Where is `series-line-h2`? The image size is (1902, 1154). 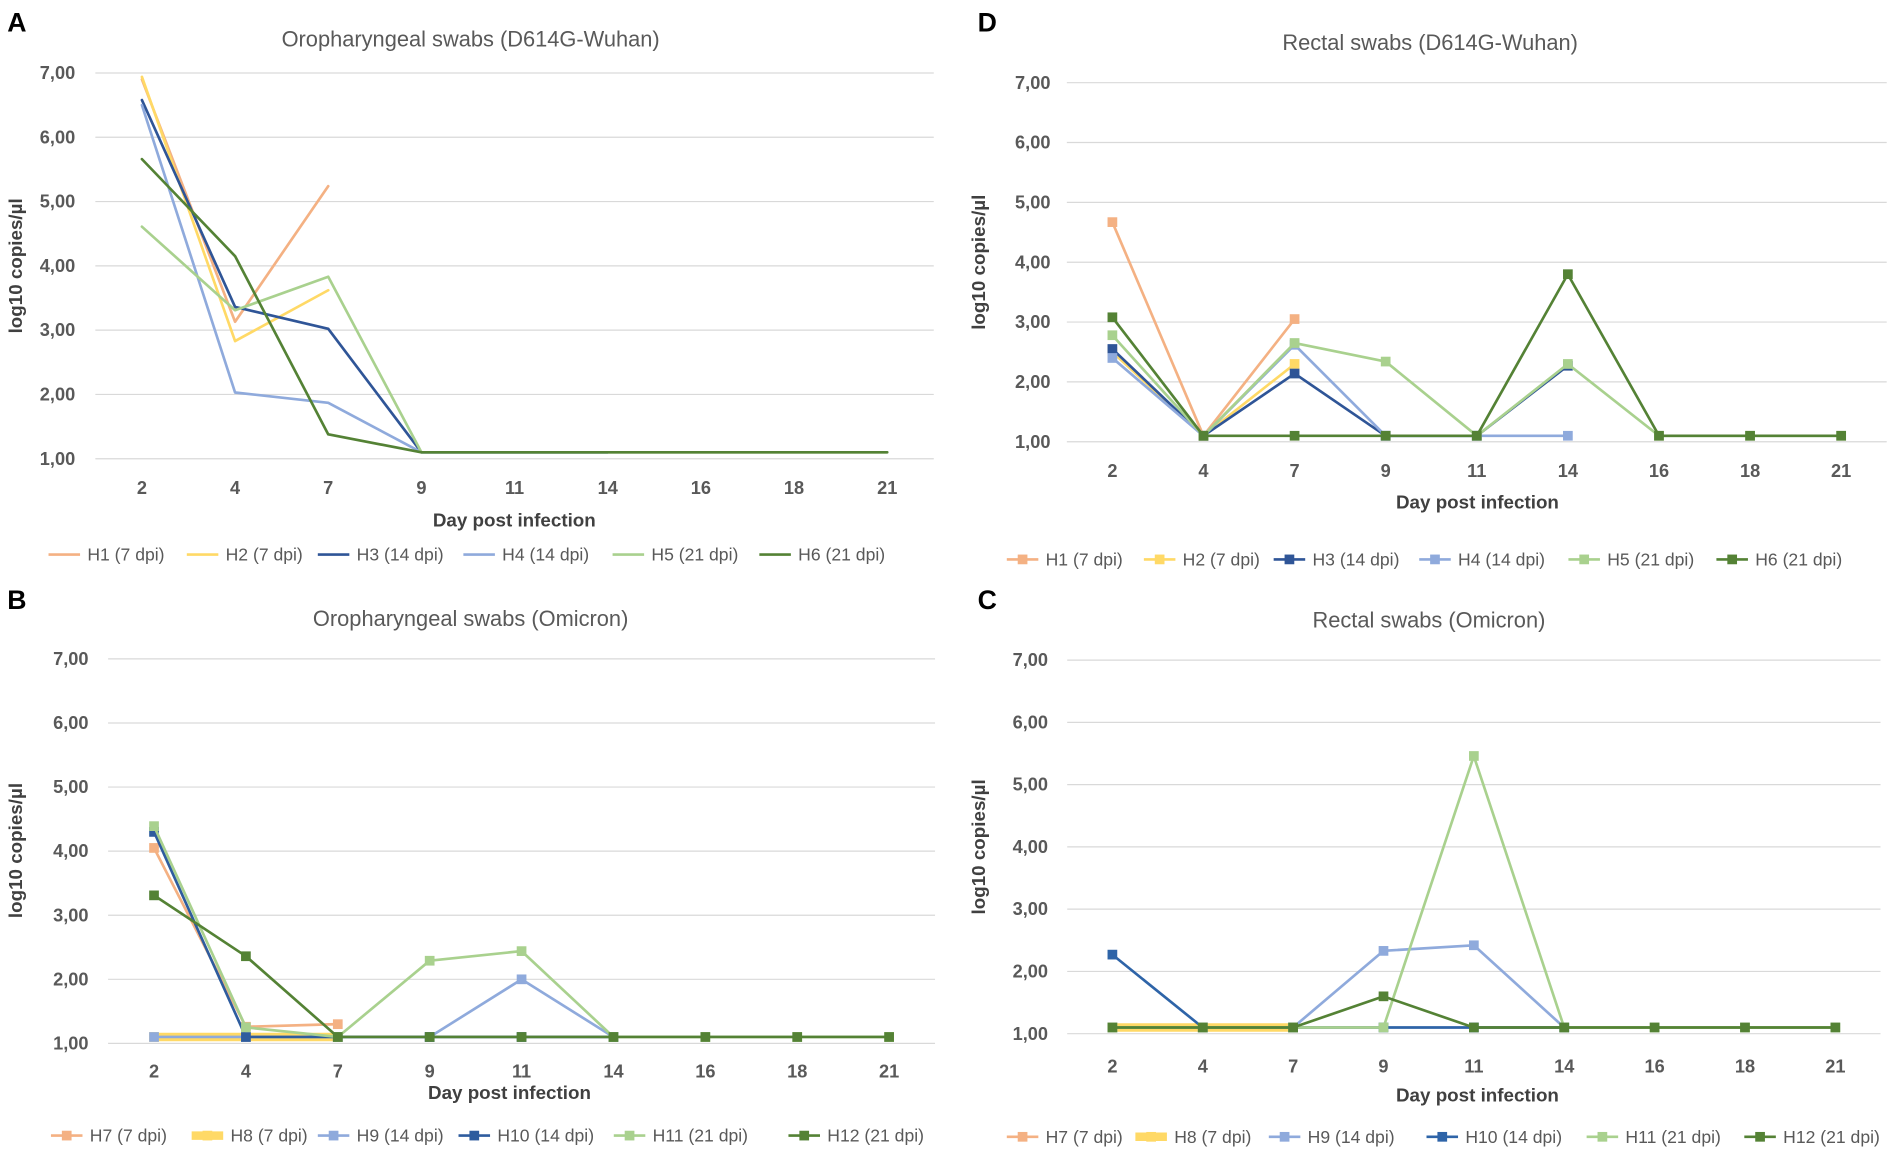 series-line-h2 is located at coordinates (235, 209).